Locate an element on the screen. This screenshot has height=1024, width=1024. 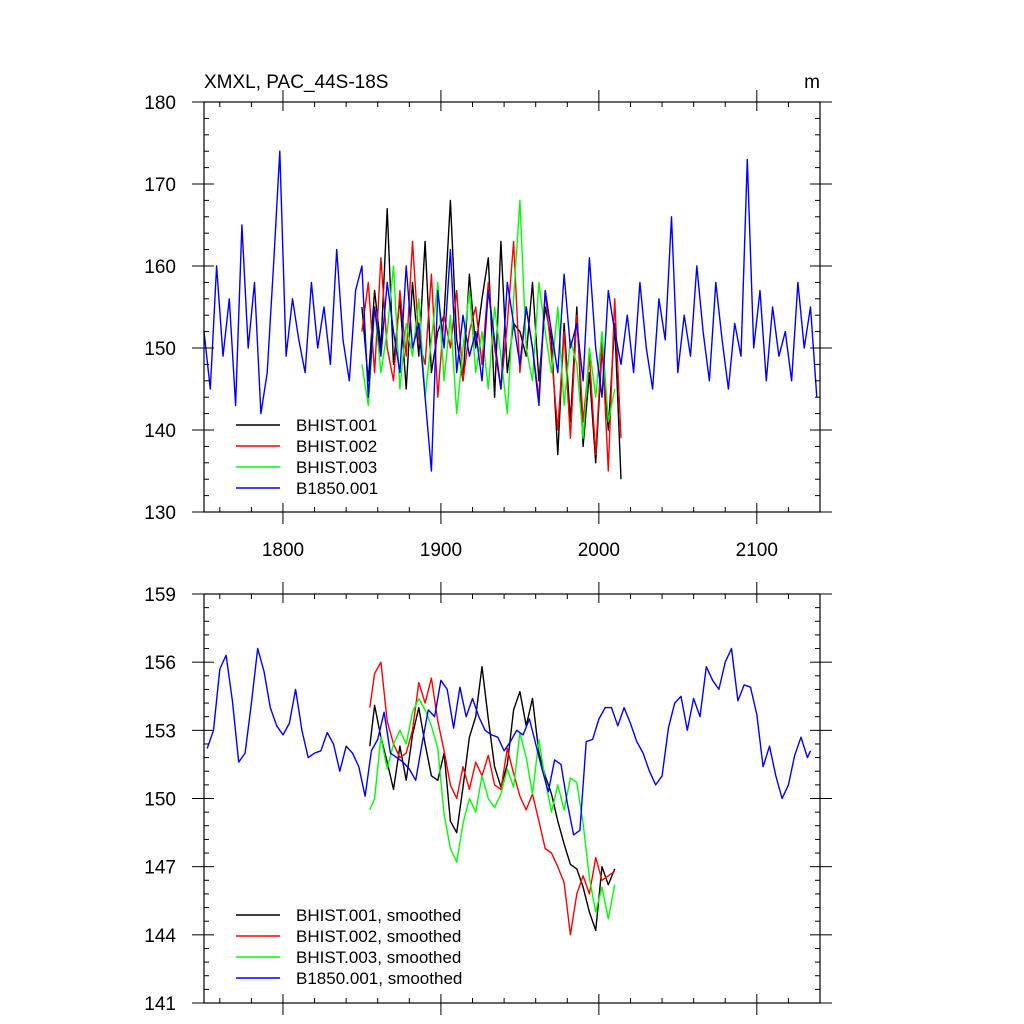
legend-label: BHIST.003, smoothed is located at coordinates (378, 957).